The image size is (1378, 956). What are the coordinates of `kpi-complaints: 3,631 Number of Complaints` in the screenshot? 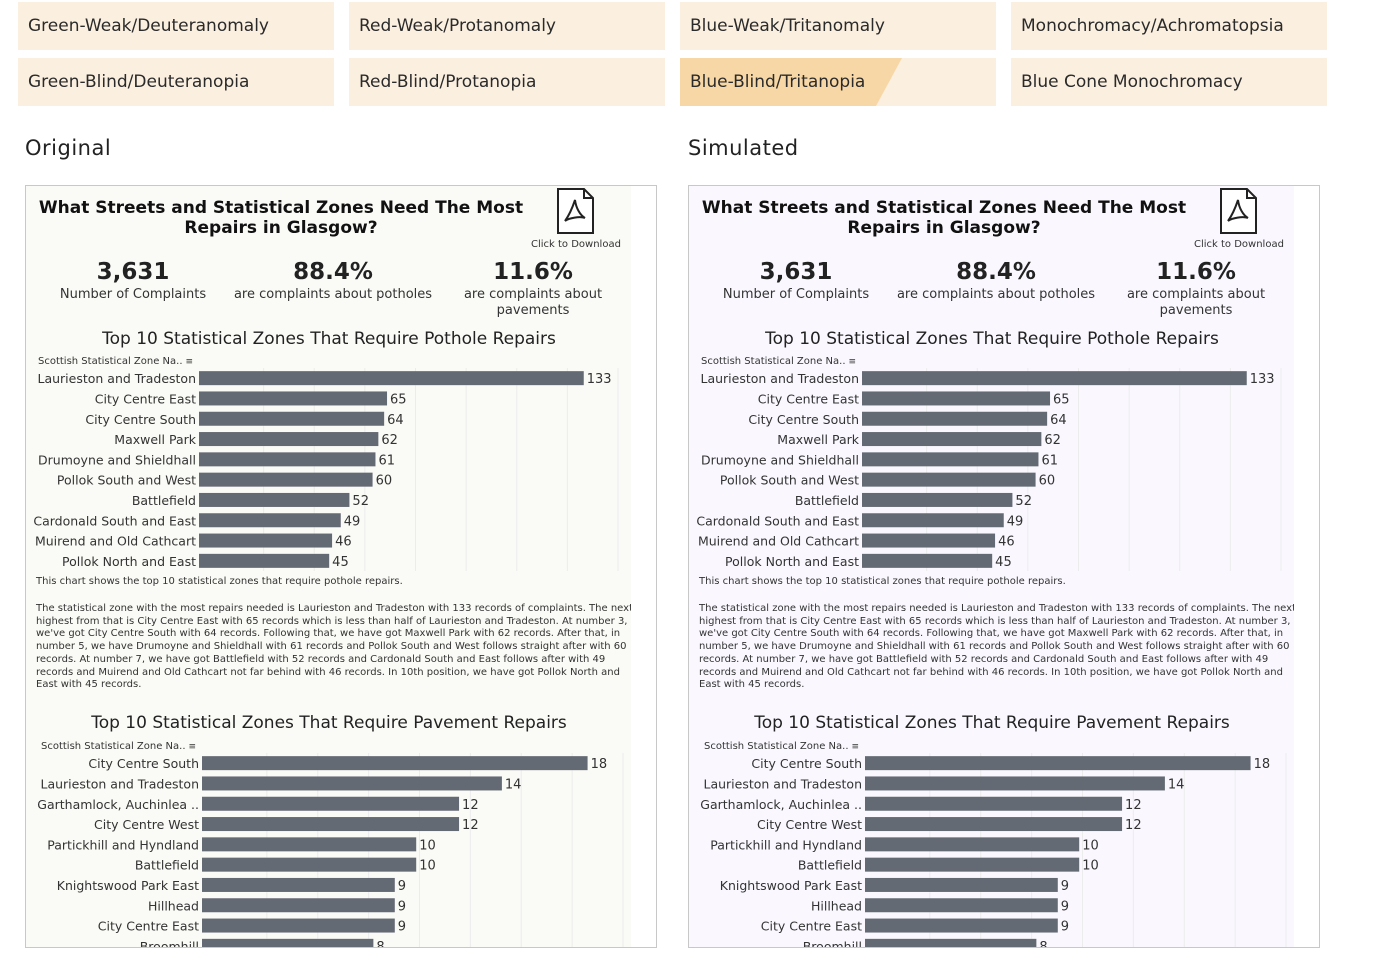 It's located at (796, 281).